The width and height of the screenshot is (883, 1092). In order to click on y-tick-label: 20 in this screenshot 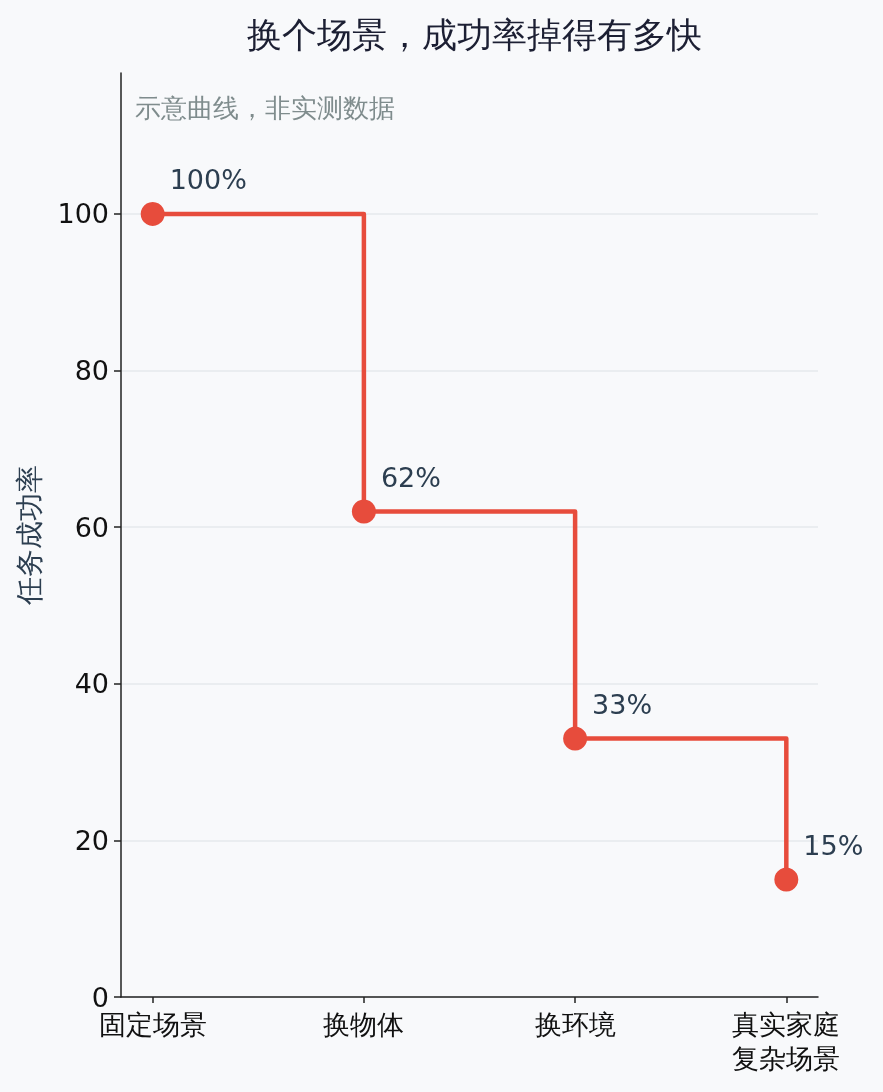, I will do `click(91, 840)`.